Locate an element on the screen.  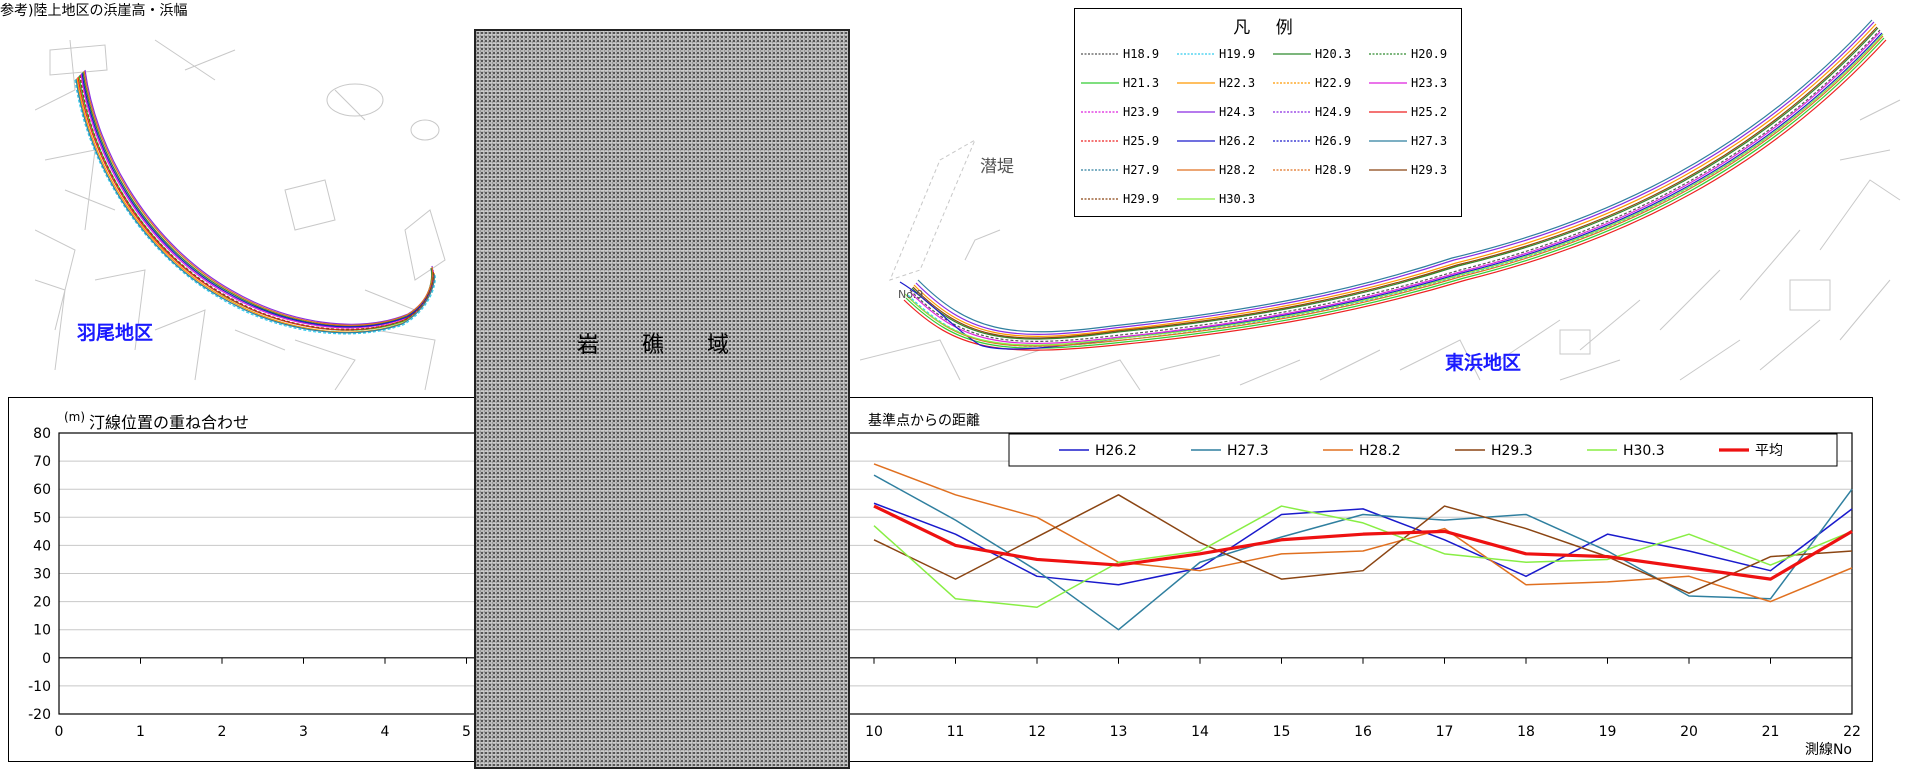
legend-item: H24.9 is located at coordinates (1312, 112).